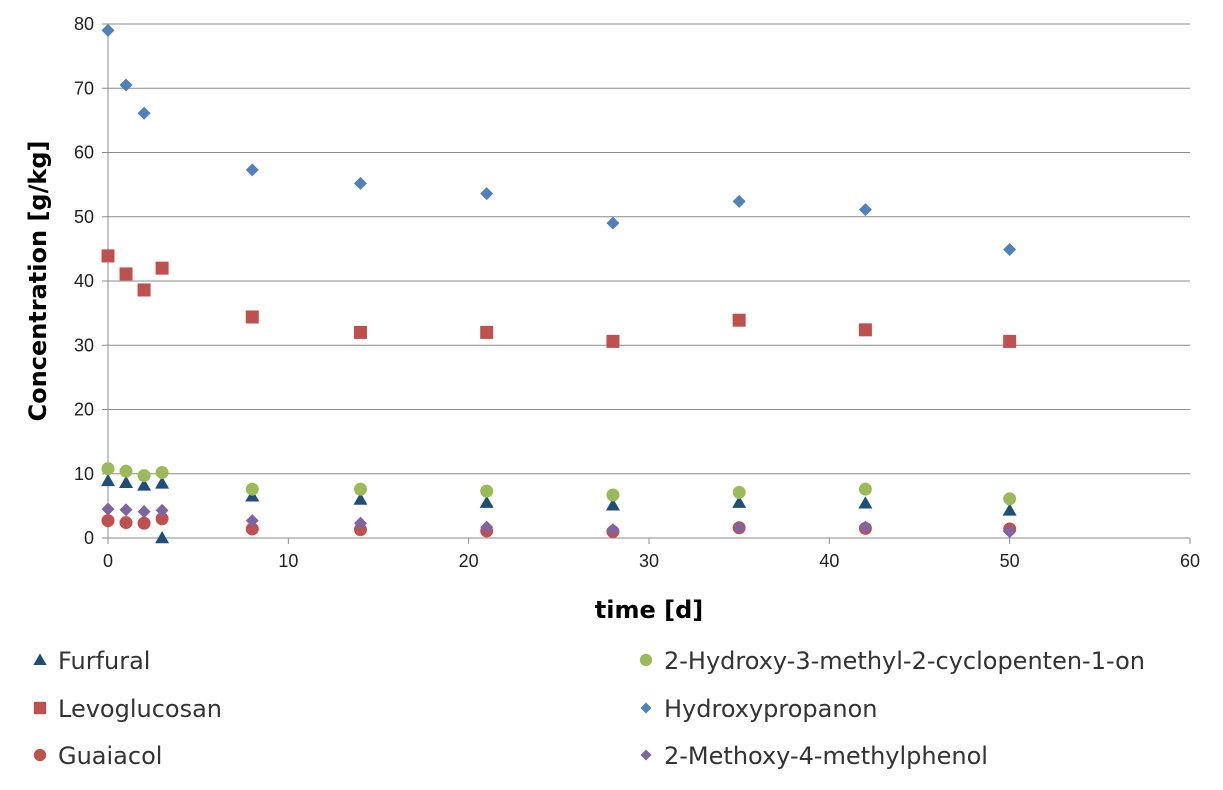 The image size is (1223, 790). What do you see at coordinates (84, 410) in the screenshot?
I see `y-tick-label: 20` at bounding box center [84, 410].